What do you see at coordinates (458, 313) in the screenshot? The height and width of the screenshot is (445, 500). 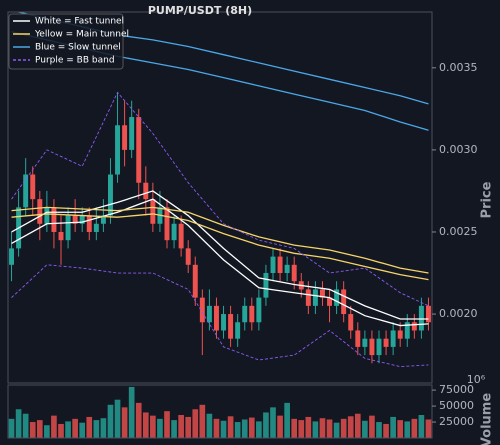 I see `y-tick-label: 0.0020` at bounding box center [458, 313].